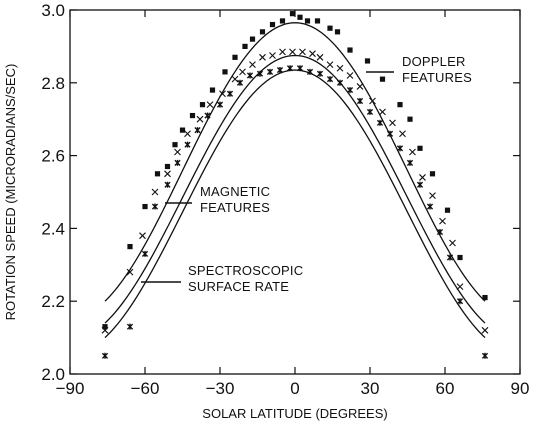  What do you see at coordinates (370, 388) in the screenshot?
I see `x-tick-label: 30` at bounding box center [370, 388].